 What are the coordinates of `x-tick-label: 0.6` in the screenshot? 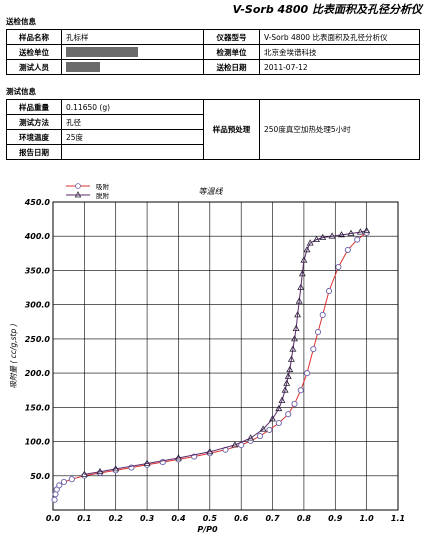 It's located at (241, 518).